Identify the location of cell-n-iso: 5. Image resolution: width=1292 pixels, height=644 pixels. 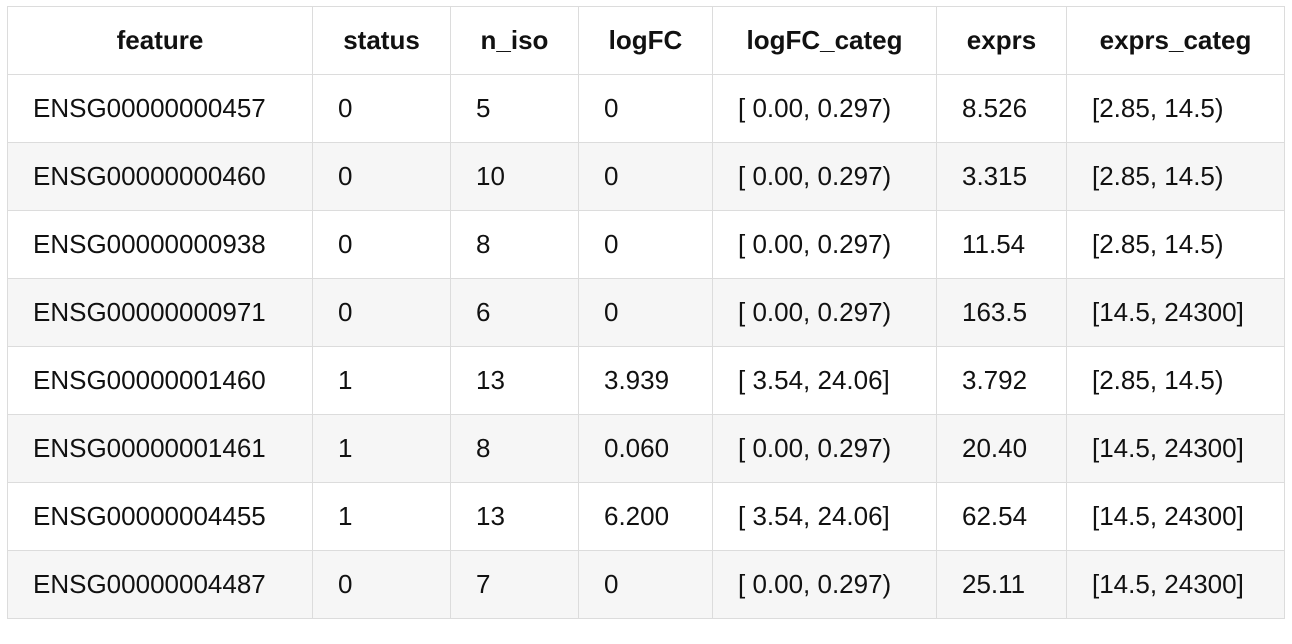
(514, 108).